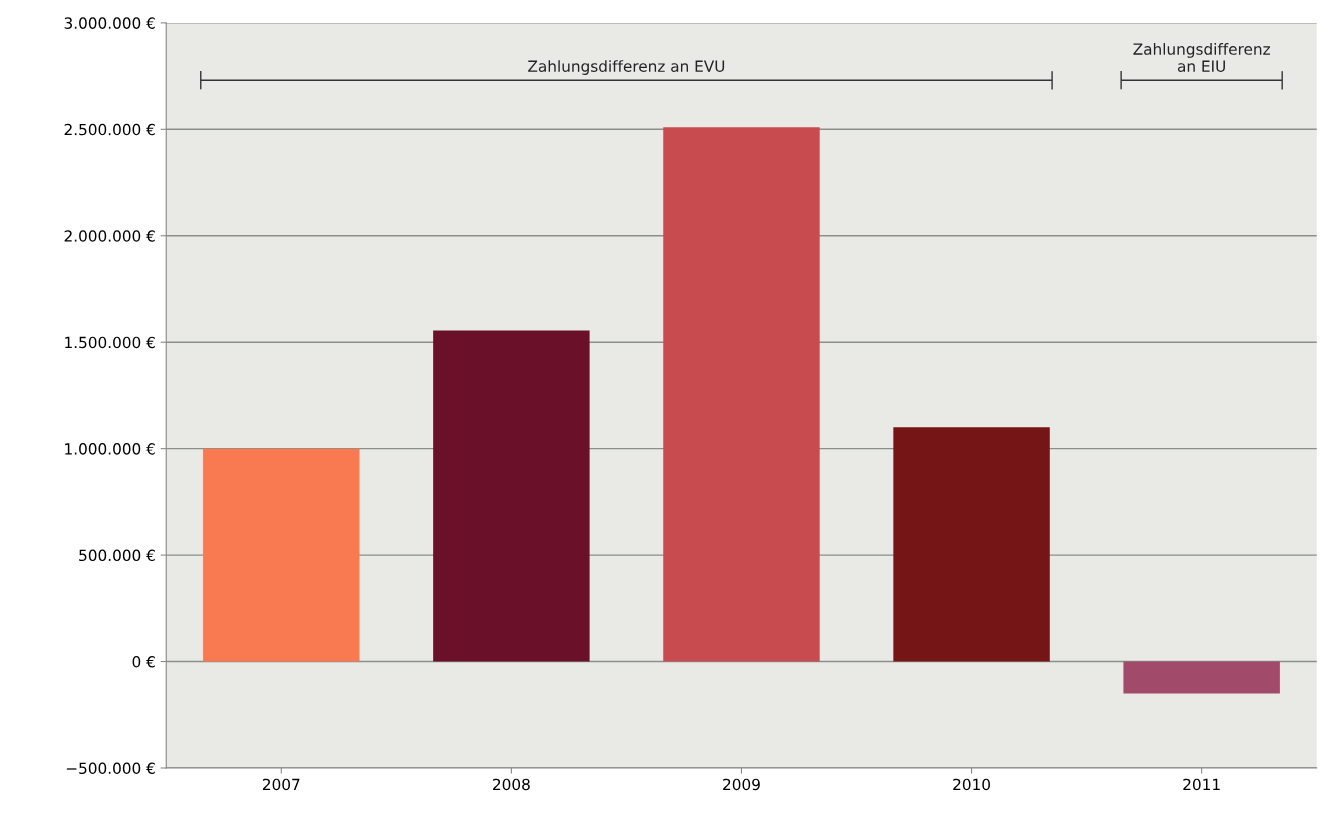 Image resolution: width=1330 pixels, height=817 pixels. What do you see at coordinates (110, 768) in the screenshot?
I see `y-tick-label: −500.000 €` at bounding box center [110, 768].